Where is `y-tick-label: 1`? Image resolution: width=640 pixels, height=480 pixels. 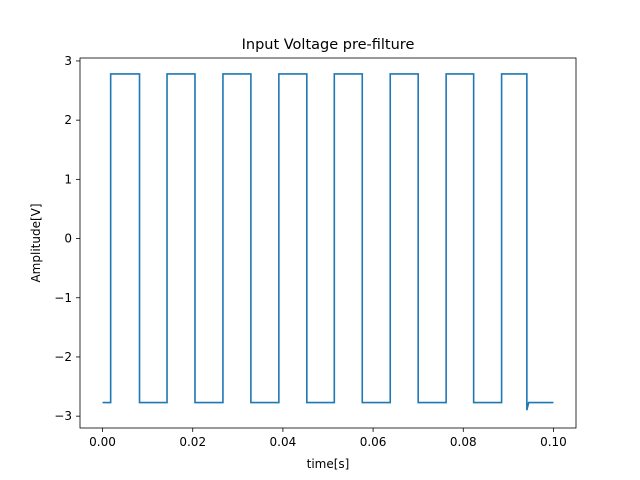
y-tick-label: 1 is located at coordinates (68, 179).